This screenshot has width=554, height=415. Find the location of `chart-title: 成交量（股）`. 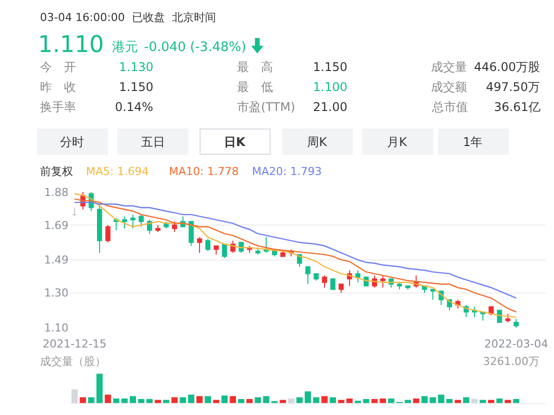

chart-title: 成交量（股） is located at coordinates (73, 361).